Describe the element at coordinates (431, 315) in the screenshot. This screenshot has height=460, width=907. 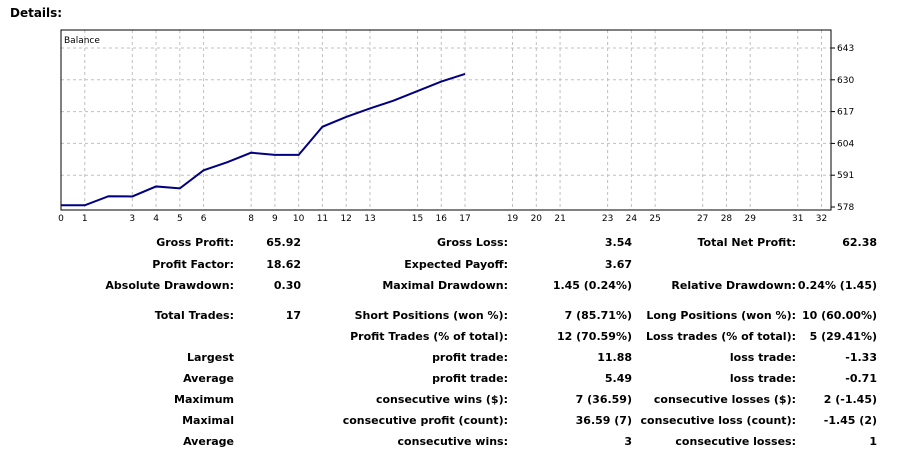
I see `short-positions-label: Short Positions (won %):` at that location.